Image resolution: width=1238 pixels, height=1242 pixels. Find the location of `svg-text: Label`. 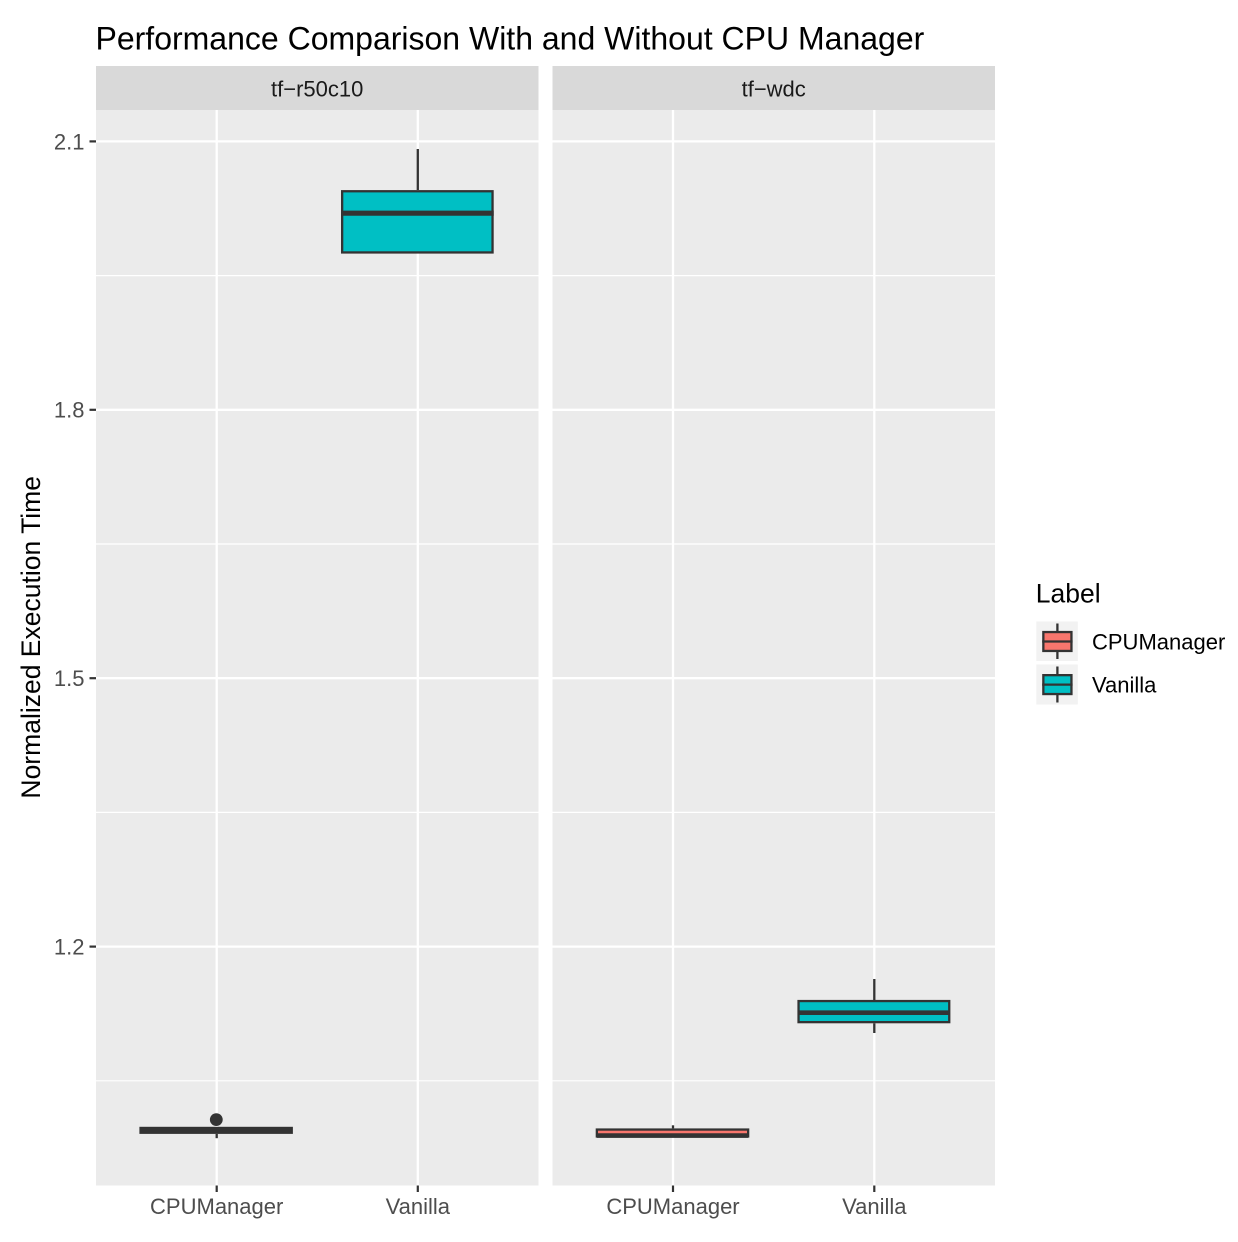

svg-text: Label is located at coordinates (1068, 594).